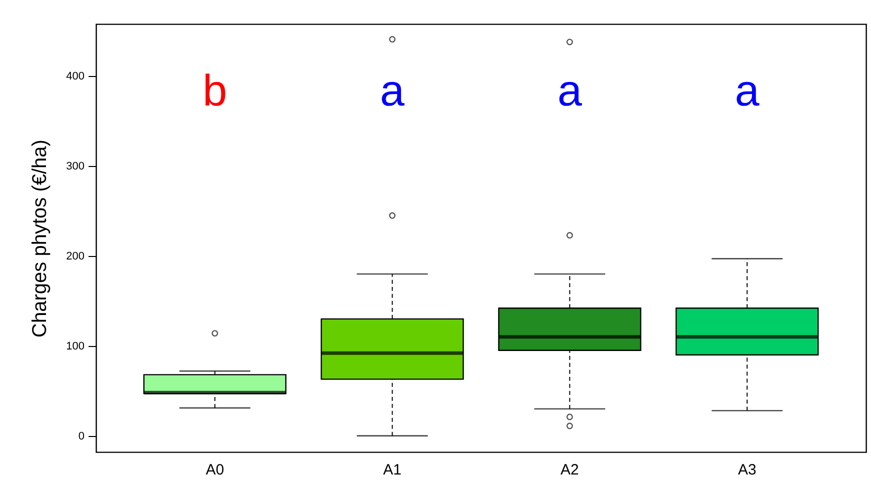 This screenshot has height=483, width=871. Describe the element at coordinates (40, 239) in the screenshot. I see `y-axis-title: Charges phytos (€/ha)` at that location.